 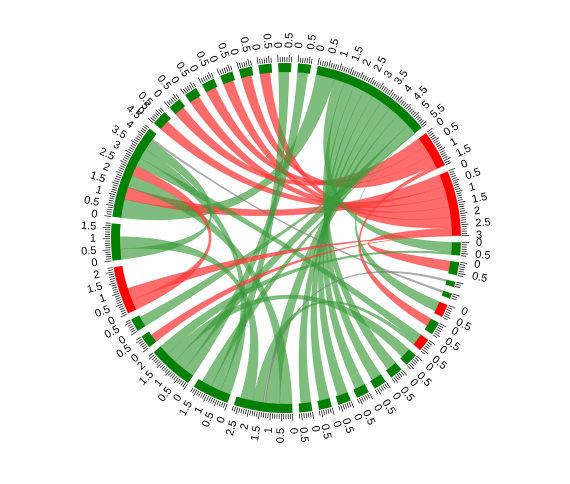 I want to click on sector-s33, so click(x=125, y=289).